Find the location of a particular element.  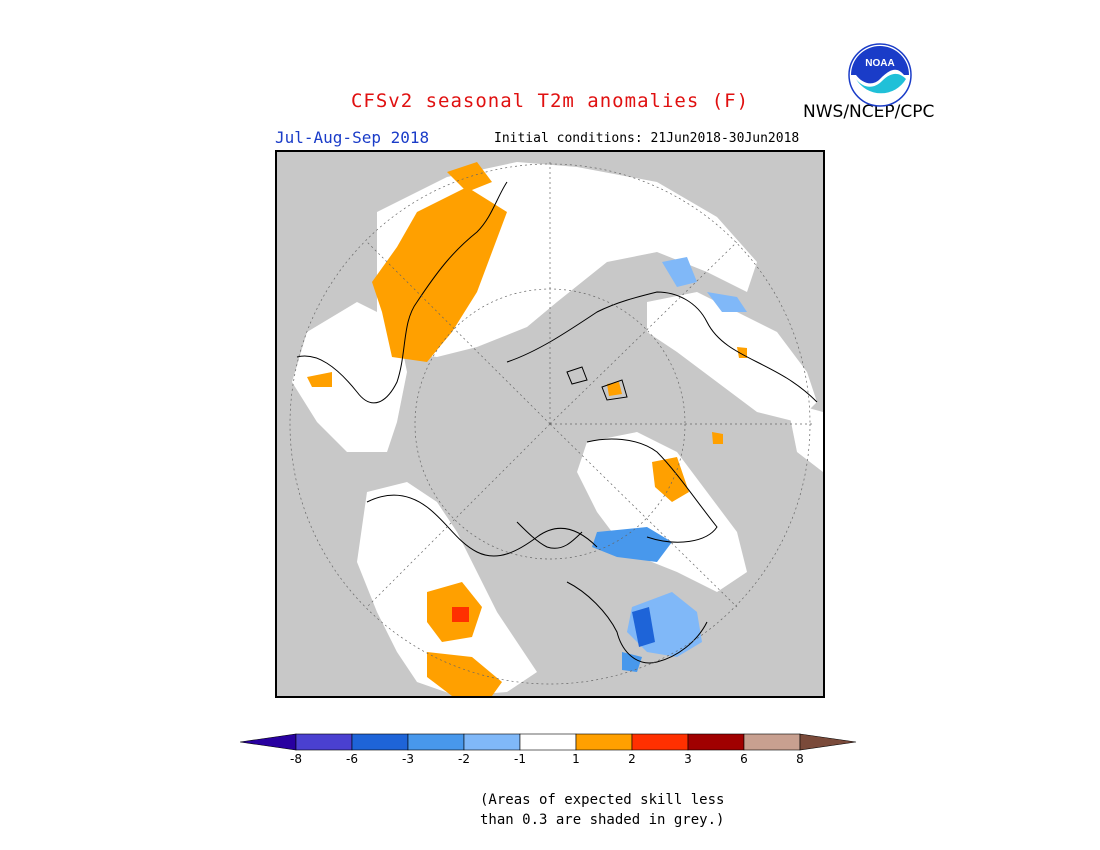

initial-conditions: Initial conditions: 21Jun2018-30Jun2018 is located at coordinates (647, 138).